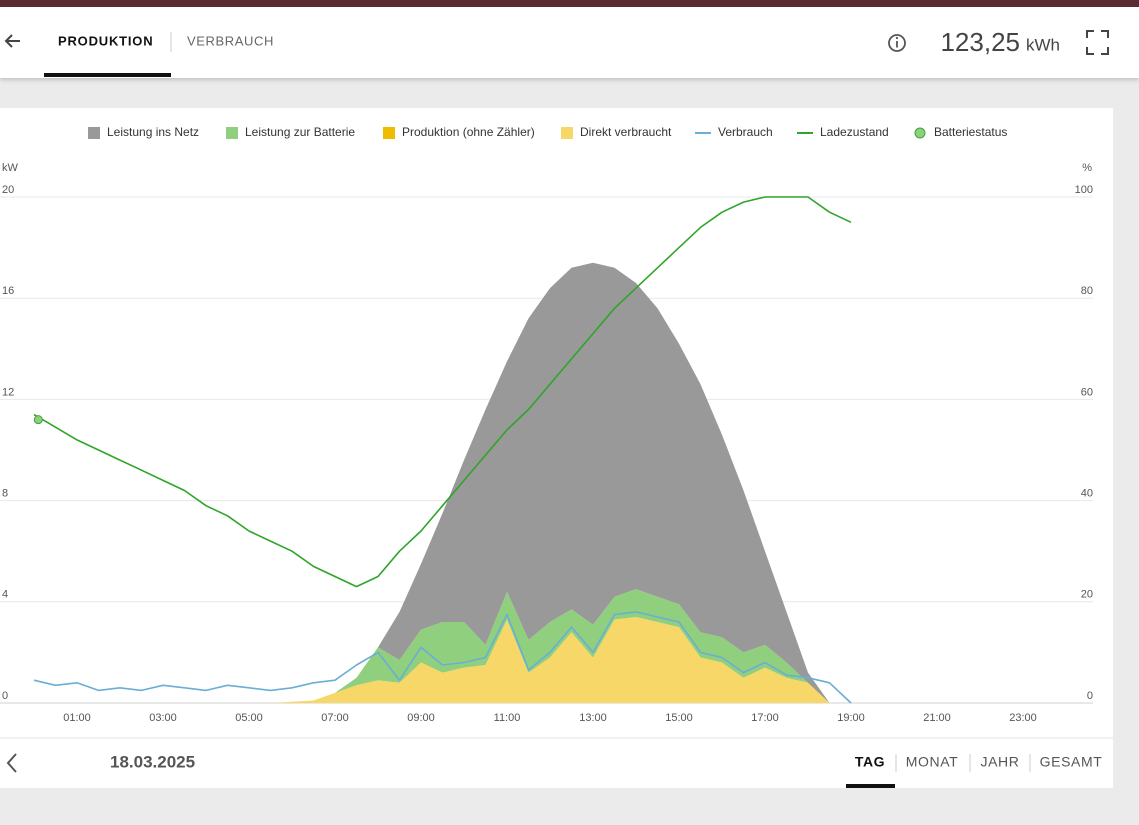 The height and width of the screenshot is (825, 1139). Describe the element at coordinates (937, 718) in the screenshot. I see `x-tick-label: 21:00` at that location.